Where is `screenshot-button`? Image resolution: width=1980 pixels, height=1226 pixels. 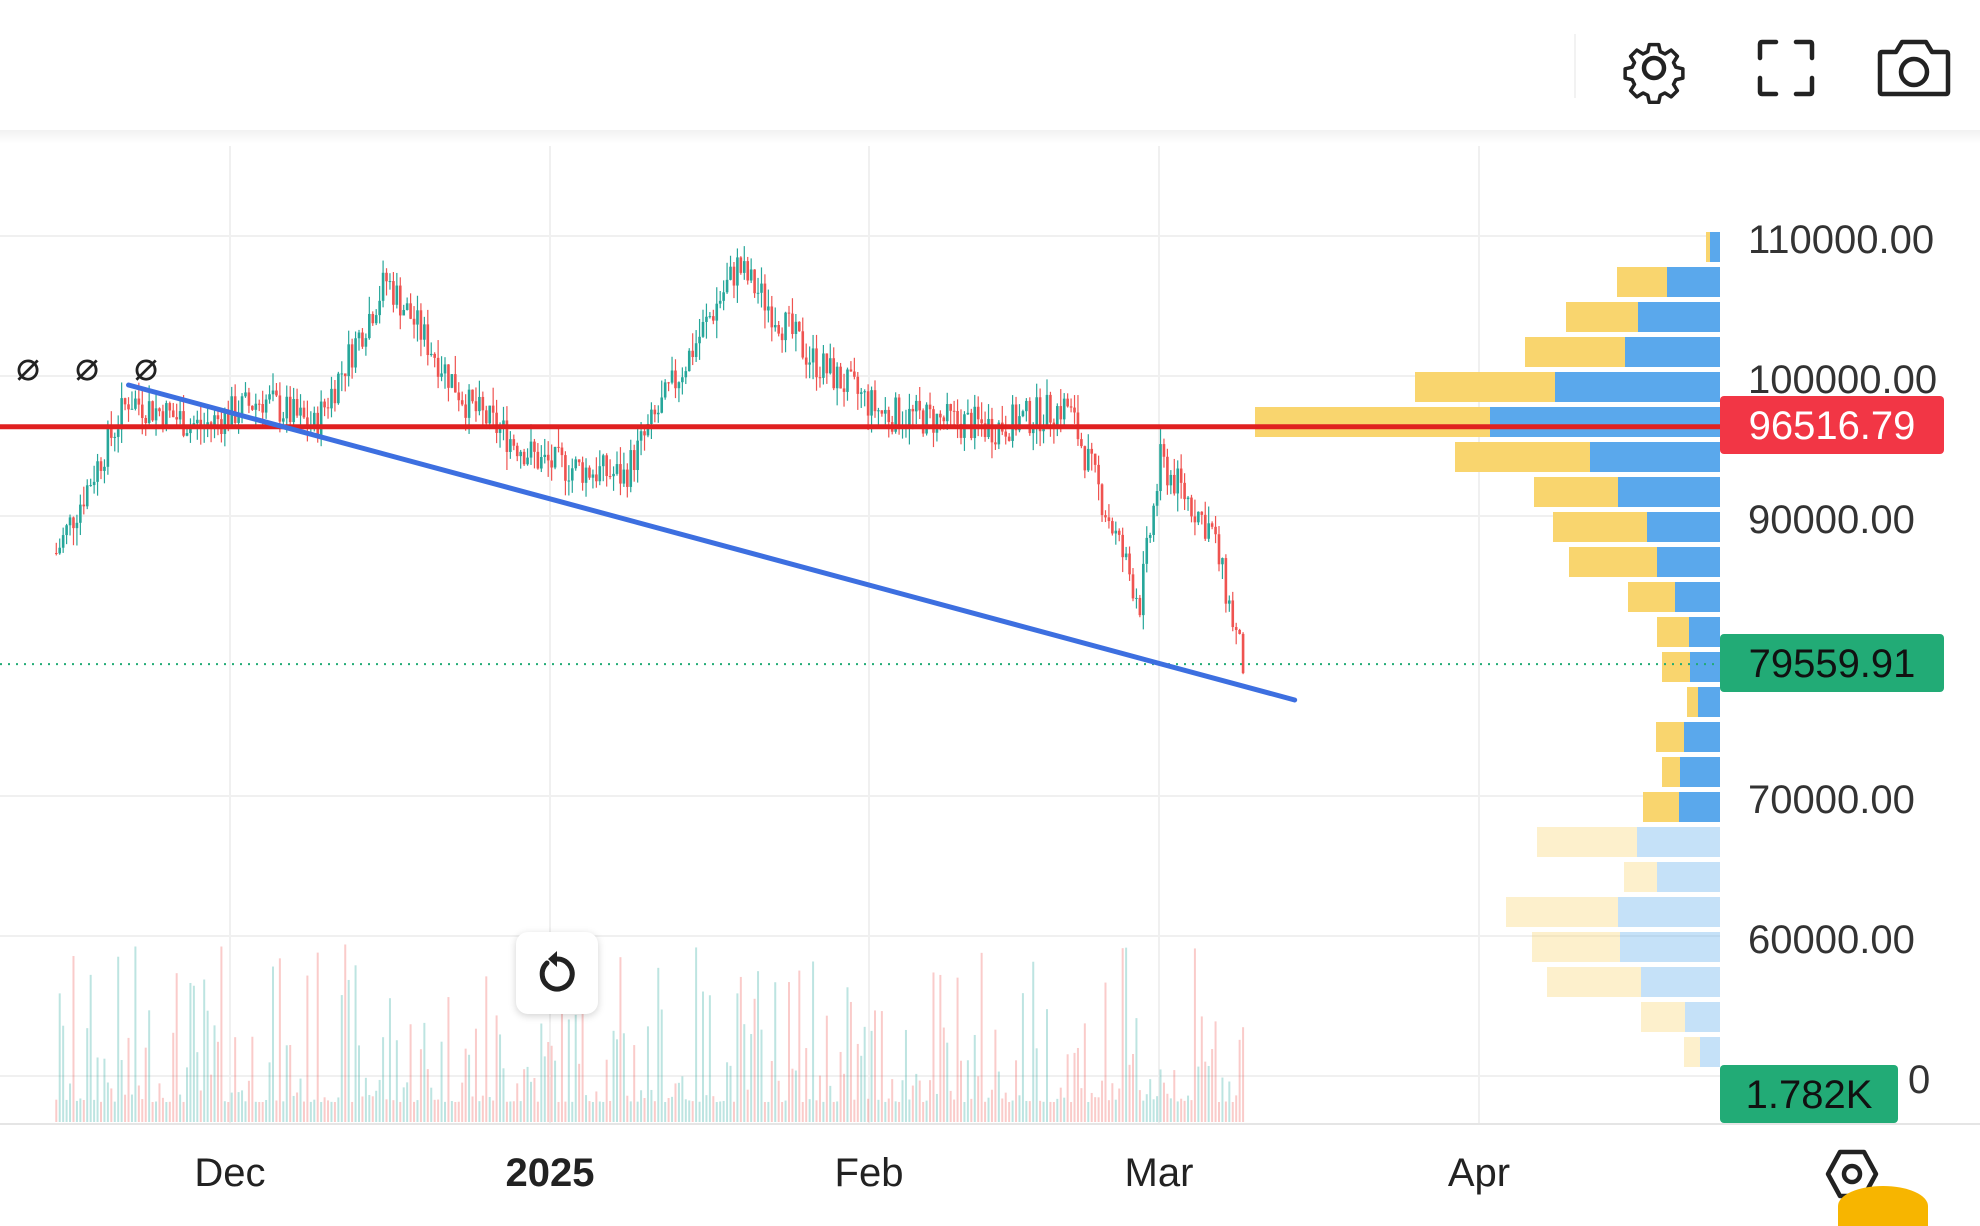 screenshot-button is located at coordinates (1914, 68).